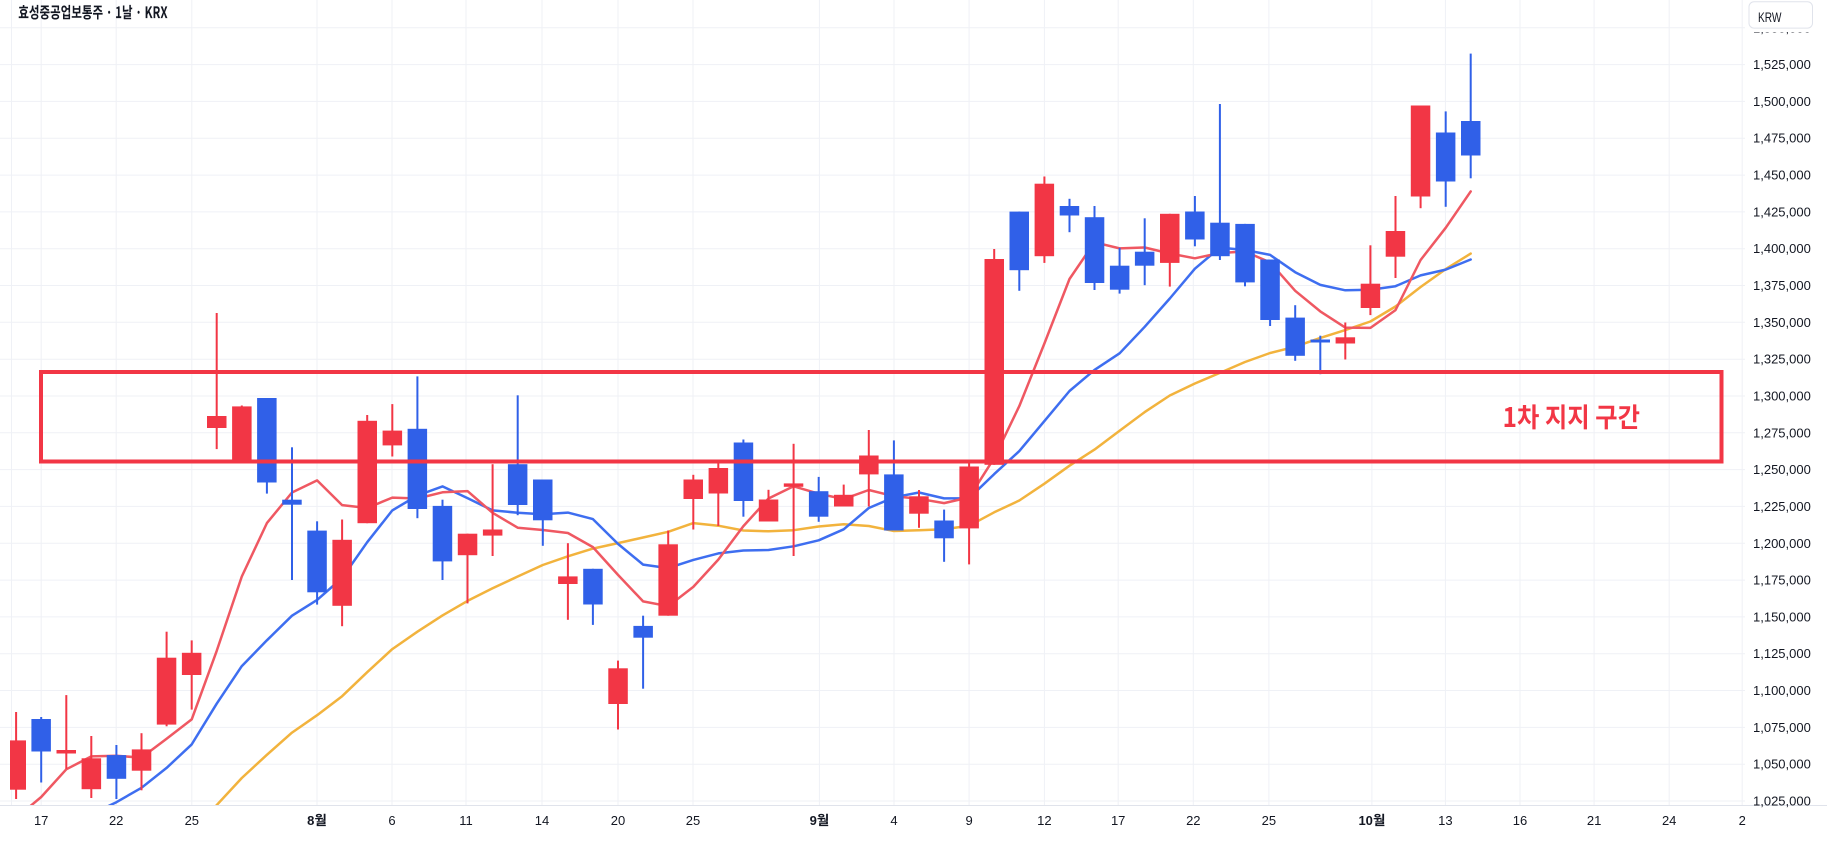  Describe the element at coordinates (1782, 506) in the screenshot. I see `svg-text: 1,225,000` at that location.